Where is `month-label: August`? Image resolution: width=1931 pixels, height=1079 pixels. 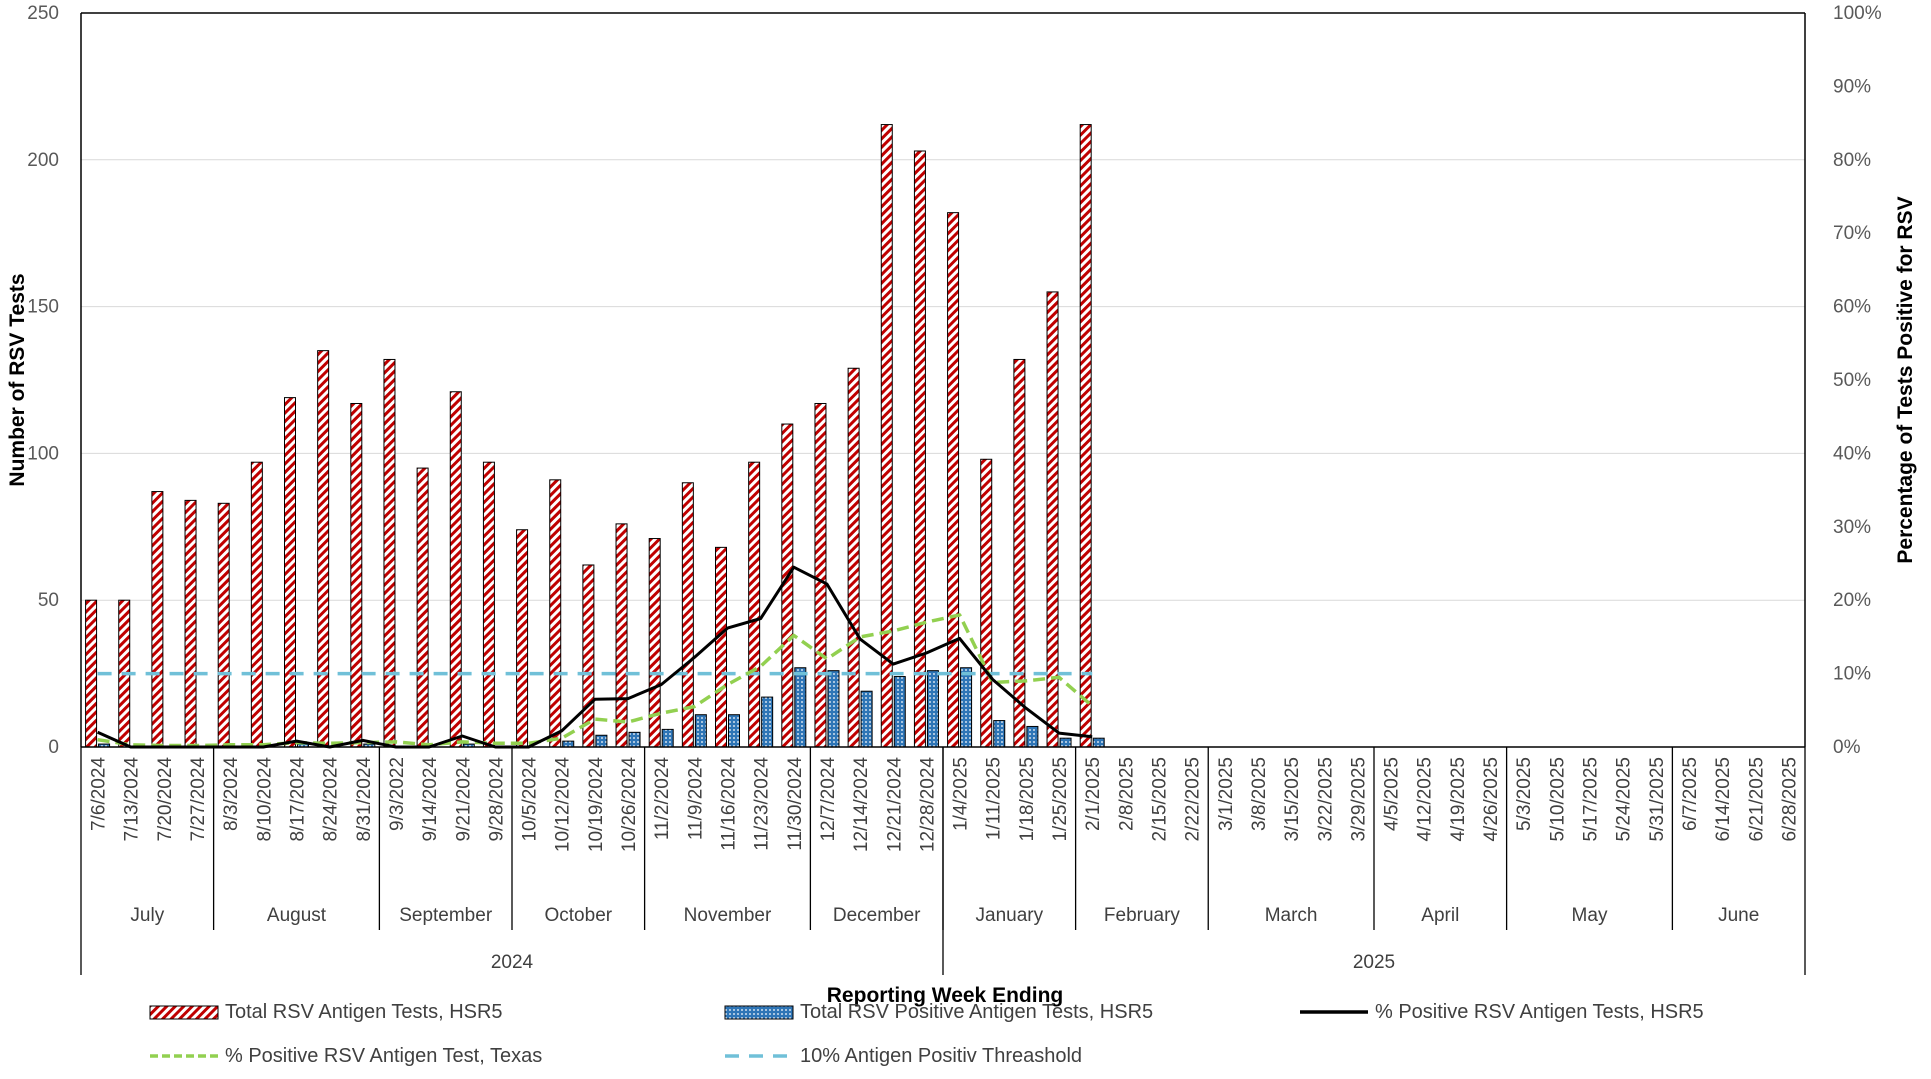 month-label: August is located at coordinates (297, 915).